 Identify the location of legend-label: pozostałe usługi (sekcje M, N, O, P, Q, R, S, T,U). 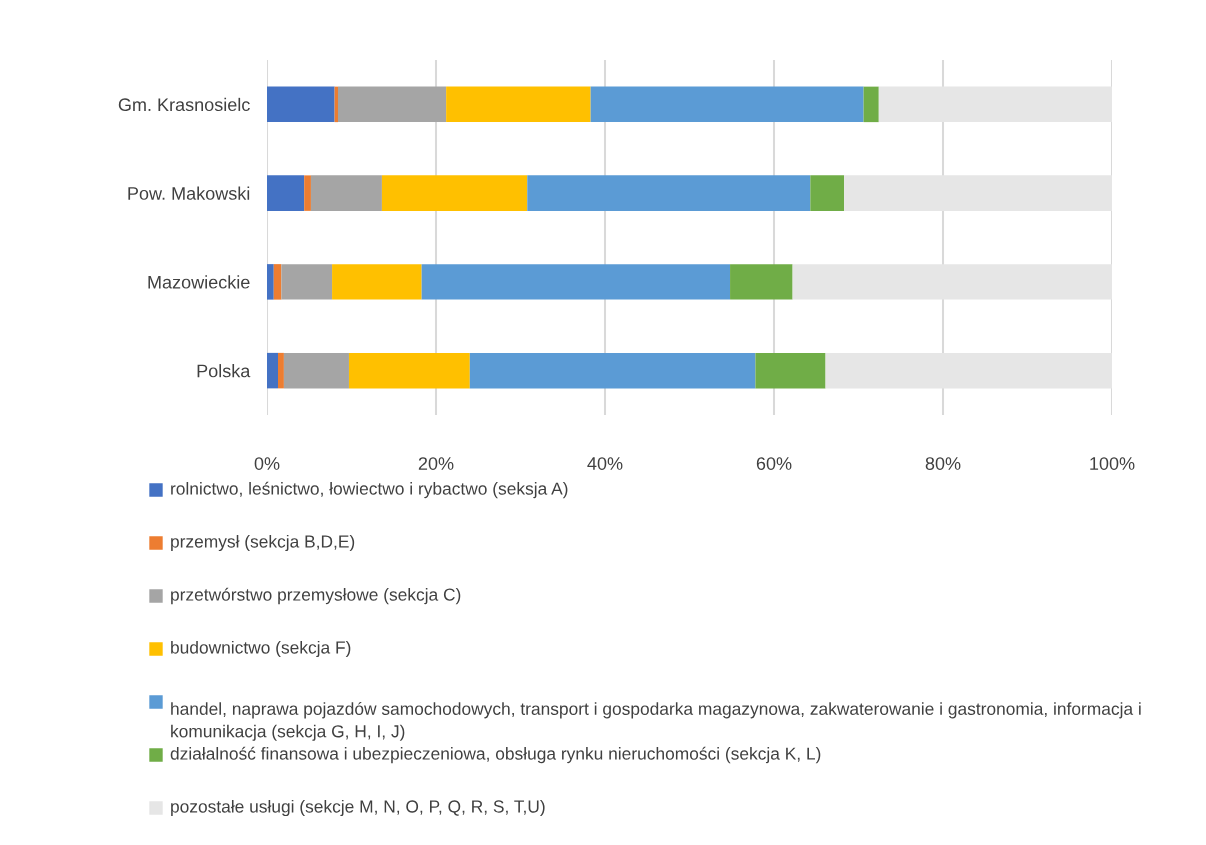
(358, 808).